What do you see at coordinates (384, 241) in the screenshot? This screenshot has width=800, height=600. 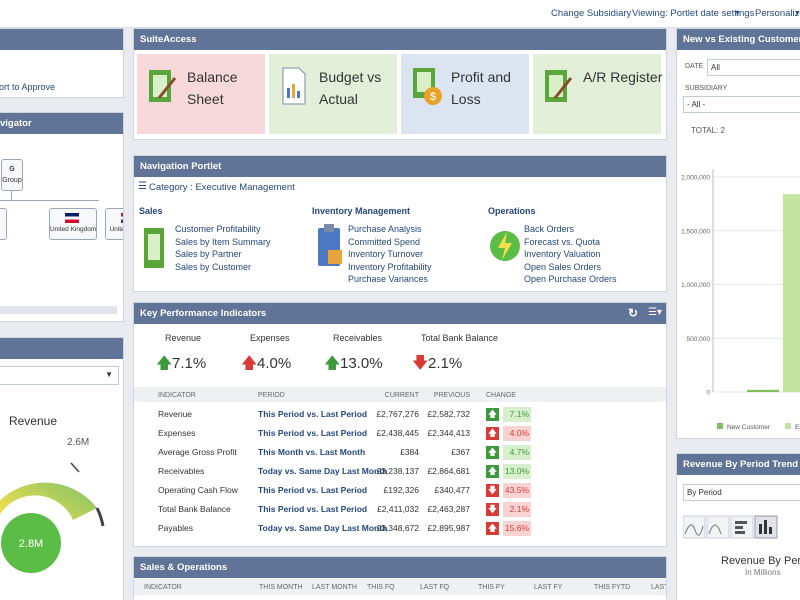 I see `nav-link: Committed Spend` at bounding box center [384, 241].